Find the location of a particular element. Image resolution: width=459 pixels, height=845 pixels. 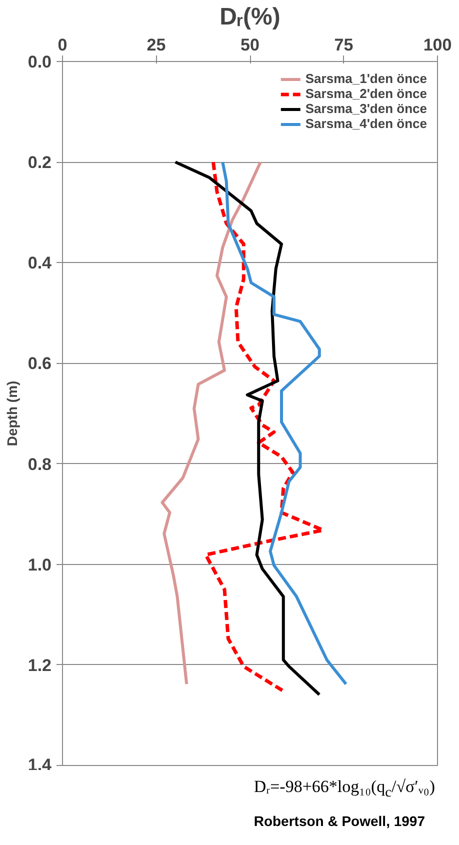

legend-label: Sarsma_1'den önce is located at coordinates (366, 78).